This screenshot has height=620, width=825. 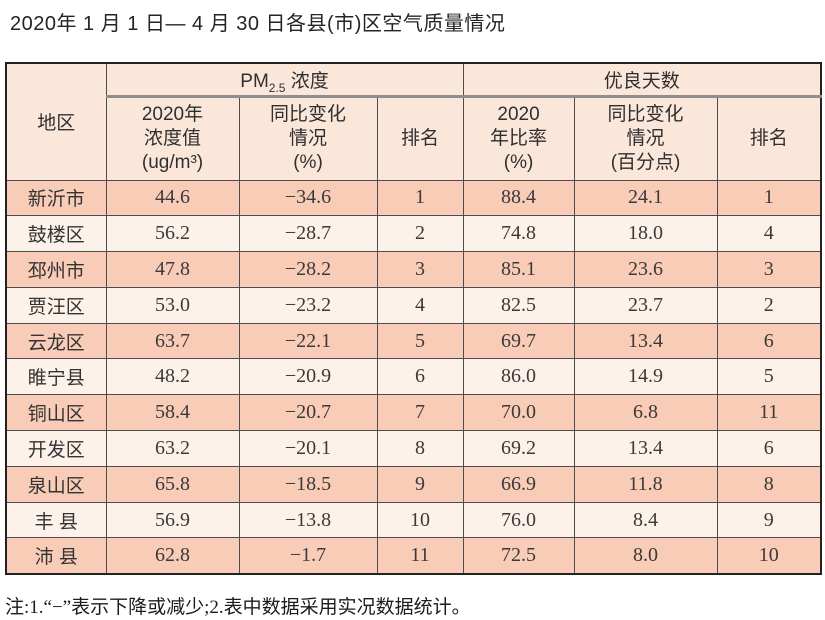 What do you see at coordinates (420, 520) in the screenshot?
I see `pm25-rank-cell: 10` at bounding box center [420, 520].